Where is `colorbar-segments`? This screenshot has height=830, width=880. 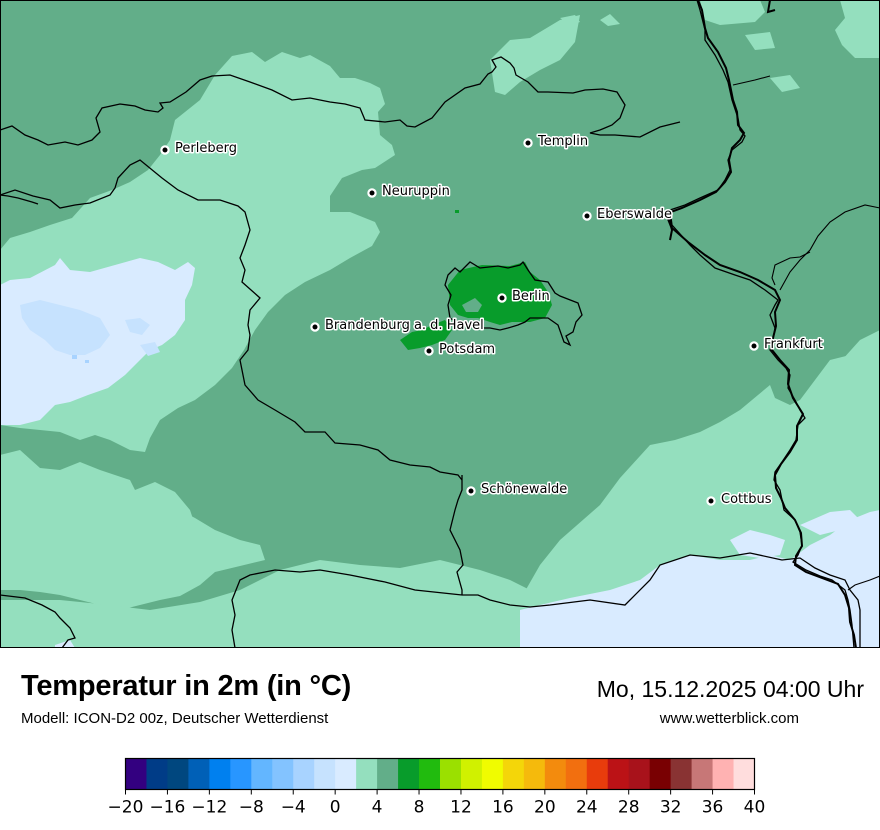 colorbar-segments is located at coordinates (440, 774).